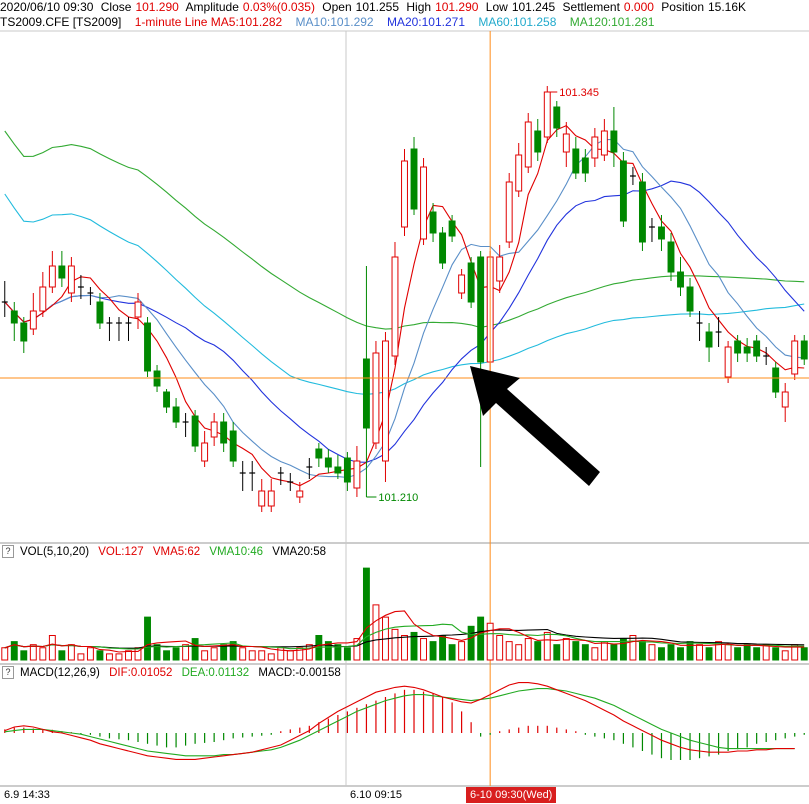  Describe the element at coordinates (236, 552) in the screenshot. I see `vma10-value: VMA10:46` at that location.